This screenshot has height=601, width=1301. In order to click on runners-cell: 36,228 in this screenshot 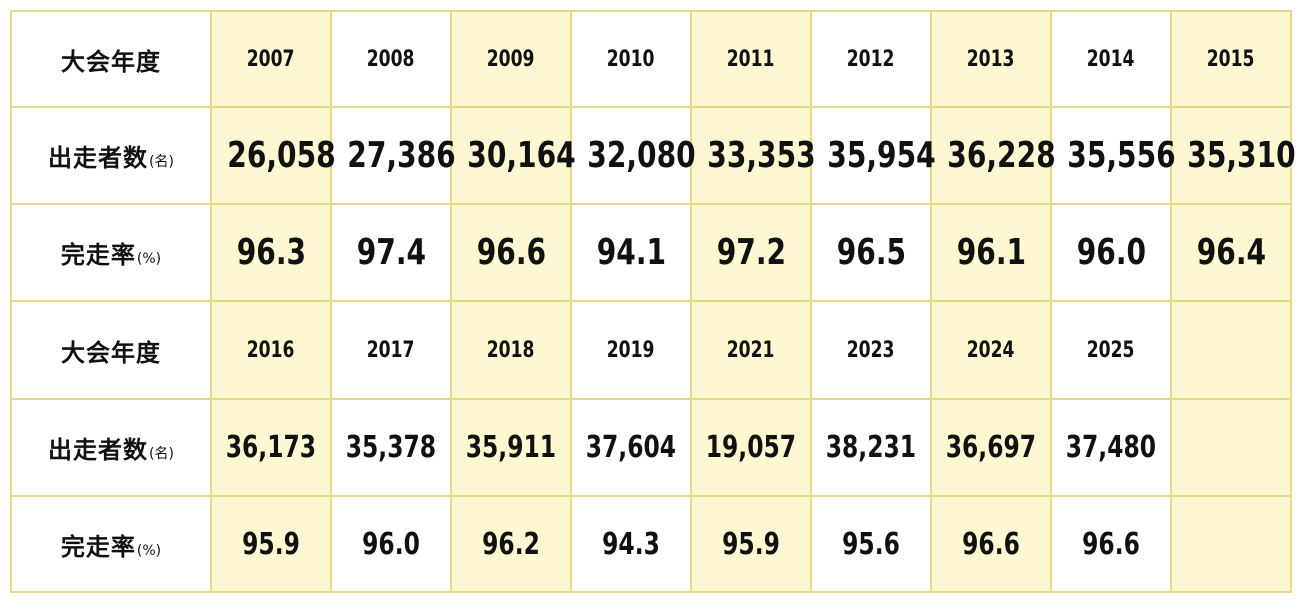, I will do `click(993, 155)`.